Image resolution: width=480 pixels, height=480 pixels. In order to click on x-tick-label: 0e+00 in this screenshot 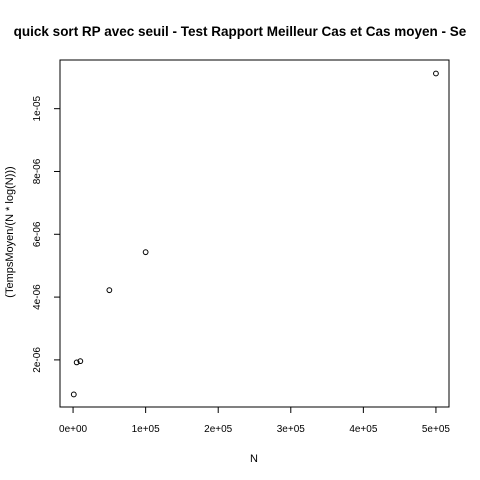, I will do `click(73, 429)`.